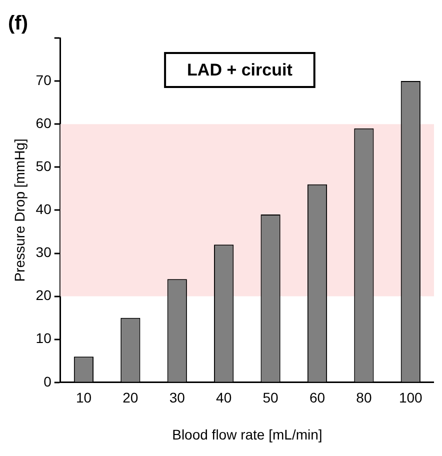  Describe the element at coordinates (224, 398) in the screenshot. I see `x-tick-label: 40` at that location.